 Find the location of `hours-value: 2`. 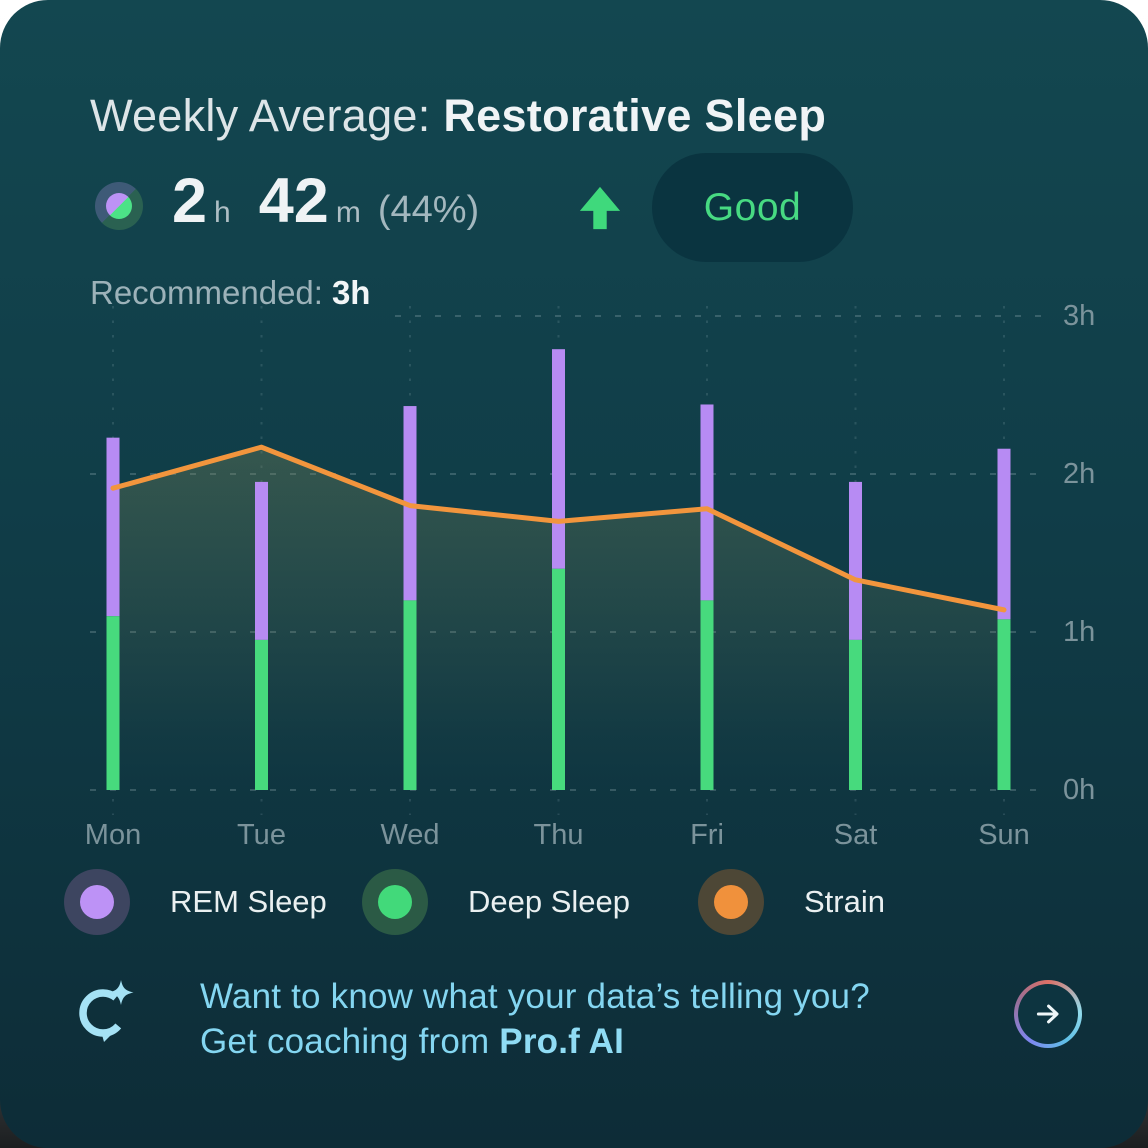

hours-value: 2 is located at coordinates (190, 201).